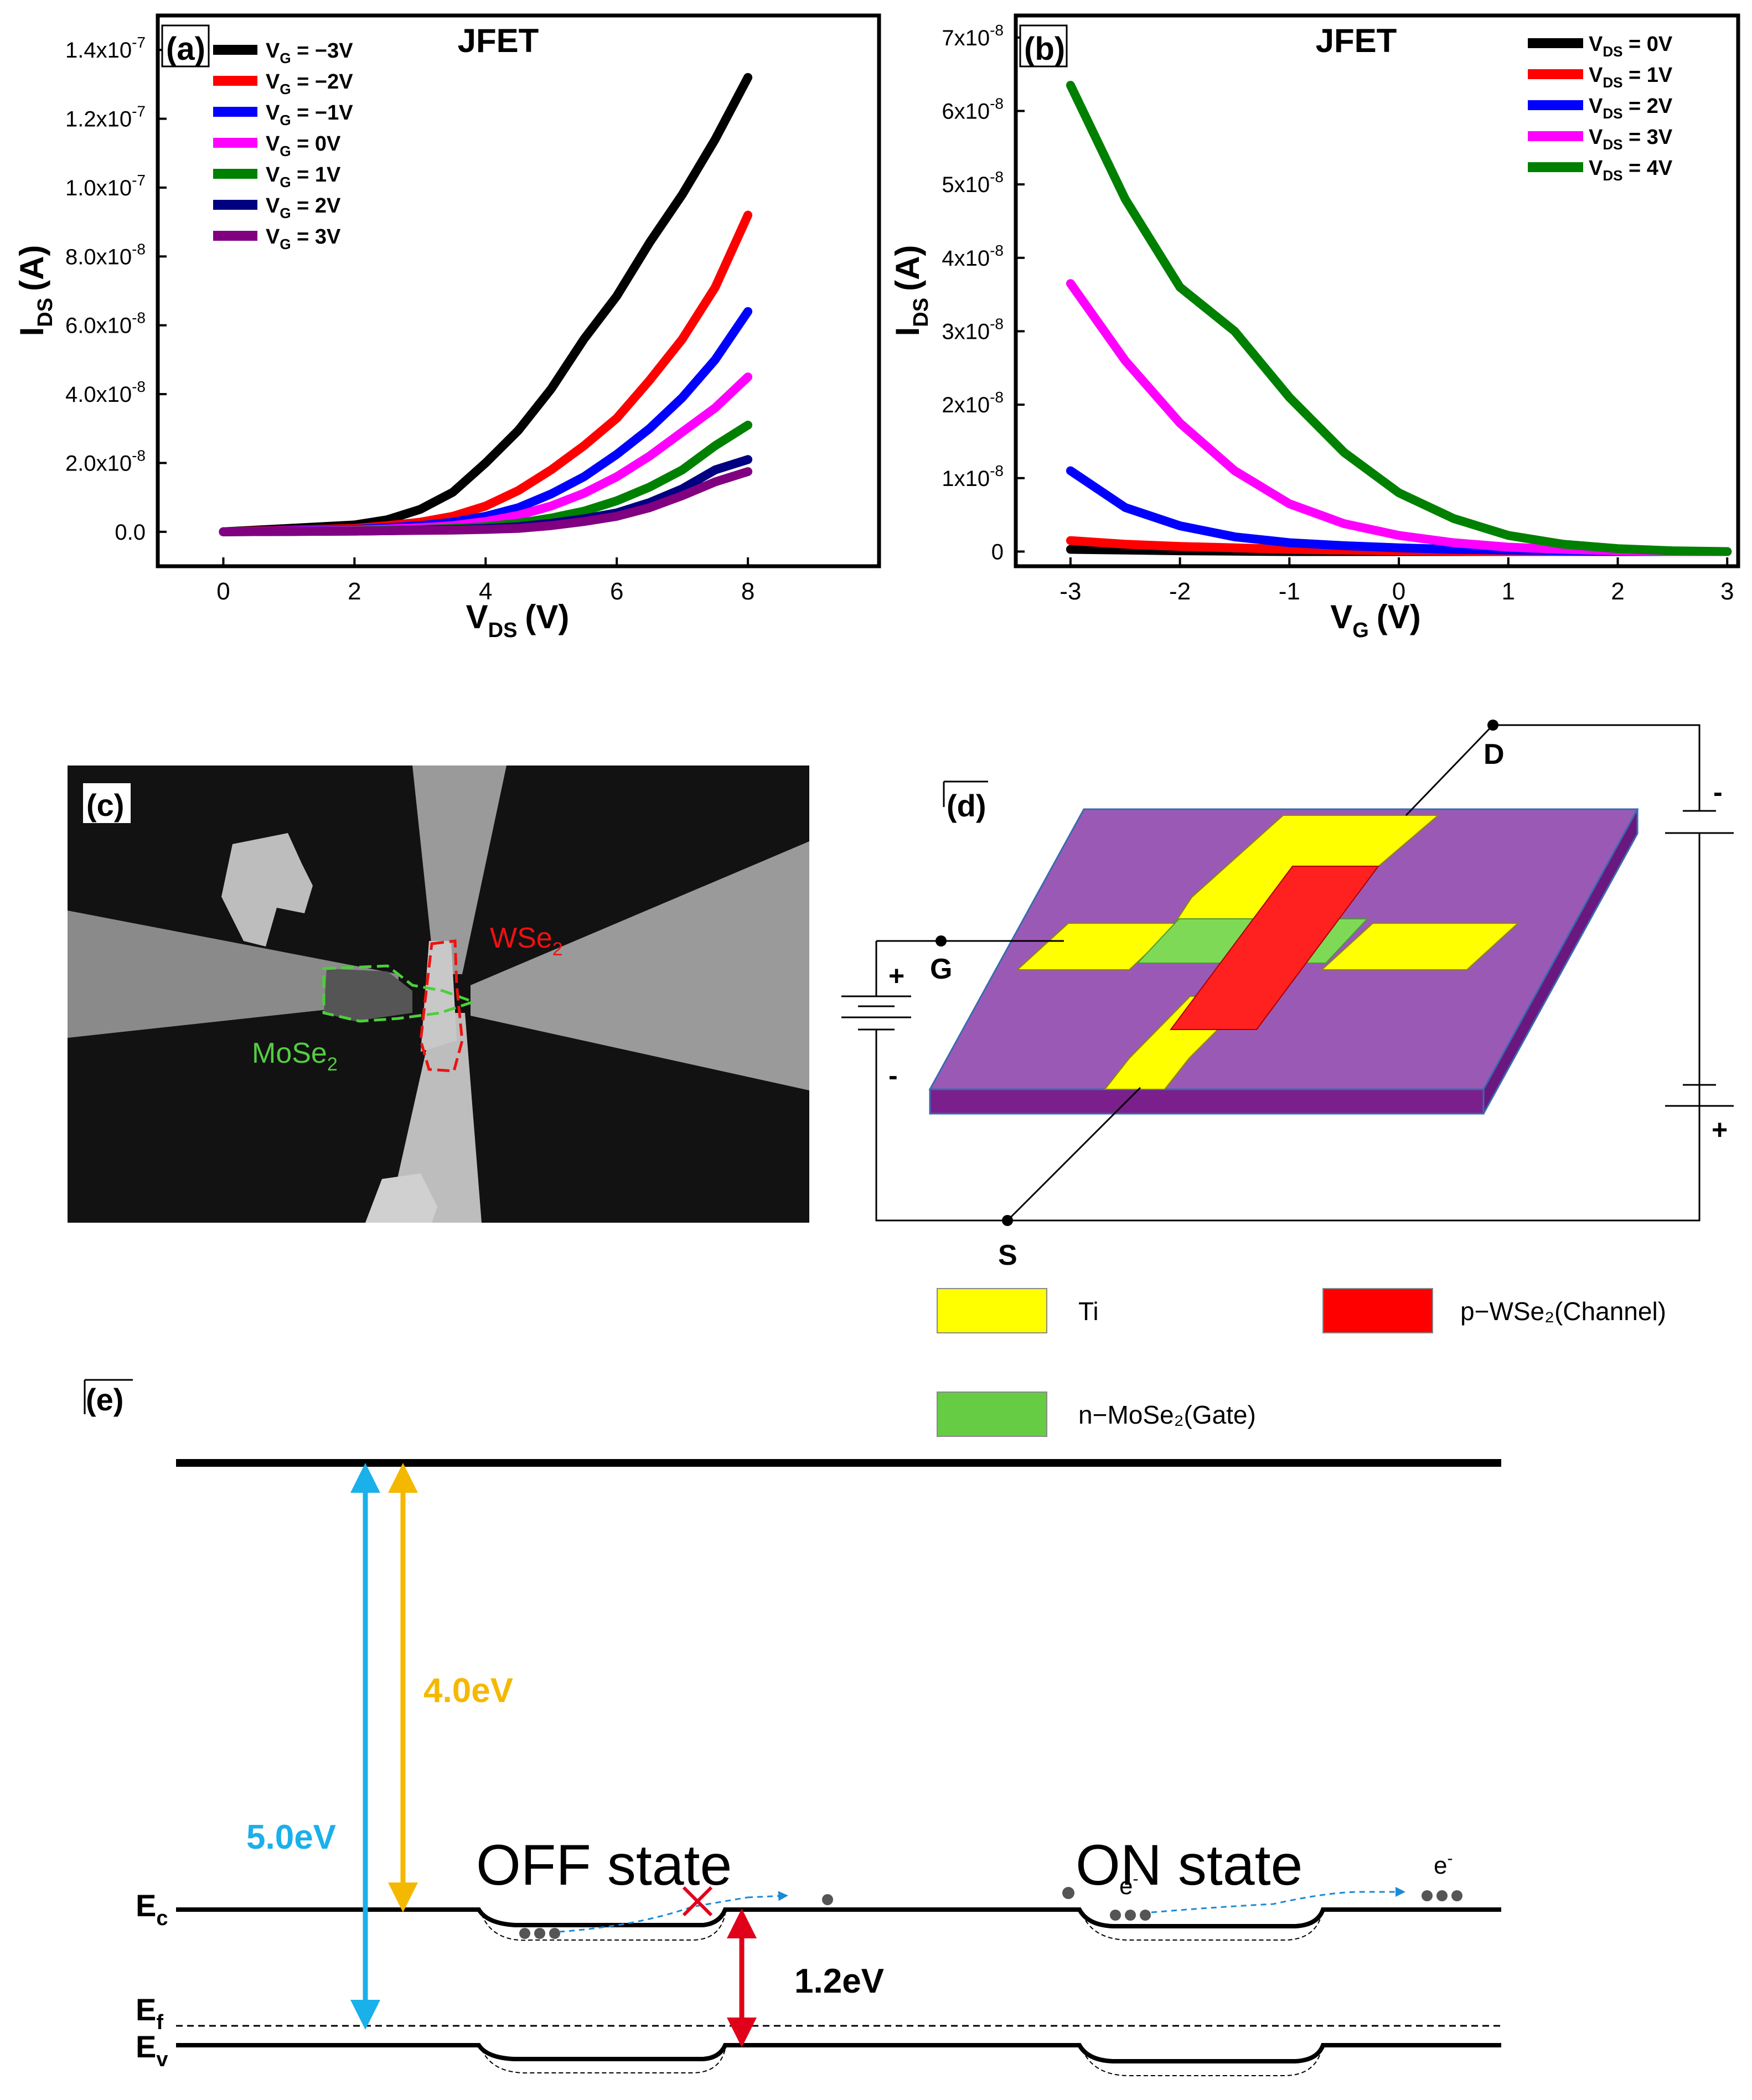 The height and width of the screenshot is (2100, 1752). I want to click on x-tick-label: 3, so click(1727, 592).